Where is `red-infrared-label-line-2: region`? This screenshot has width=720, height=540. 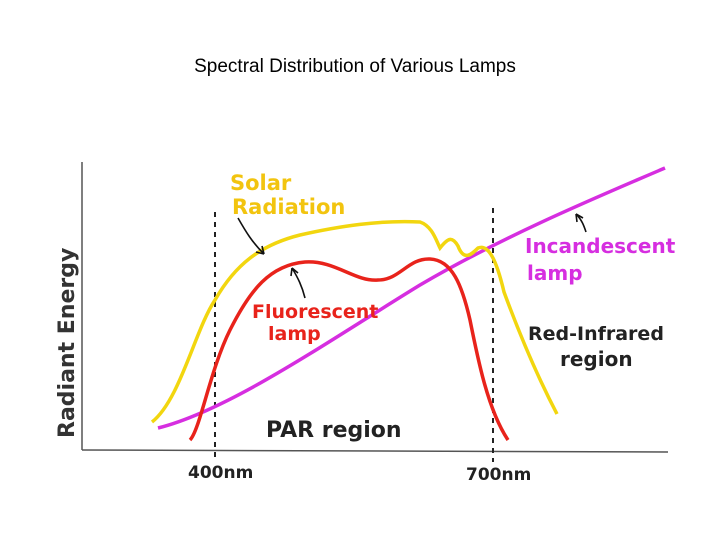 red-infrared-label-line-2: region is located at coordinates (596, 359).